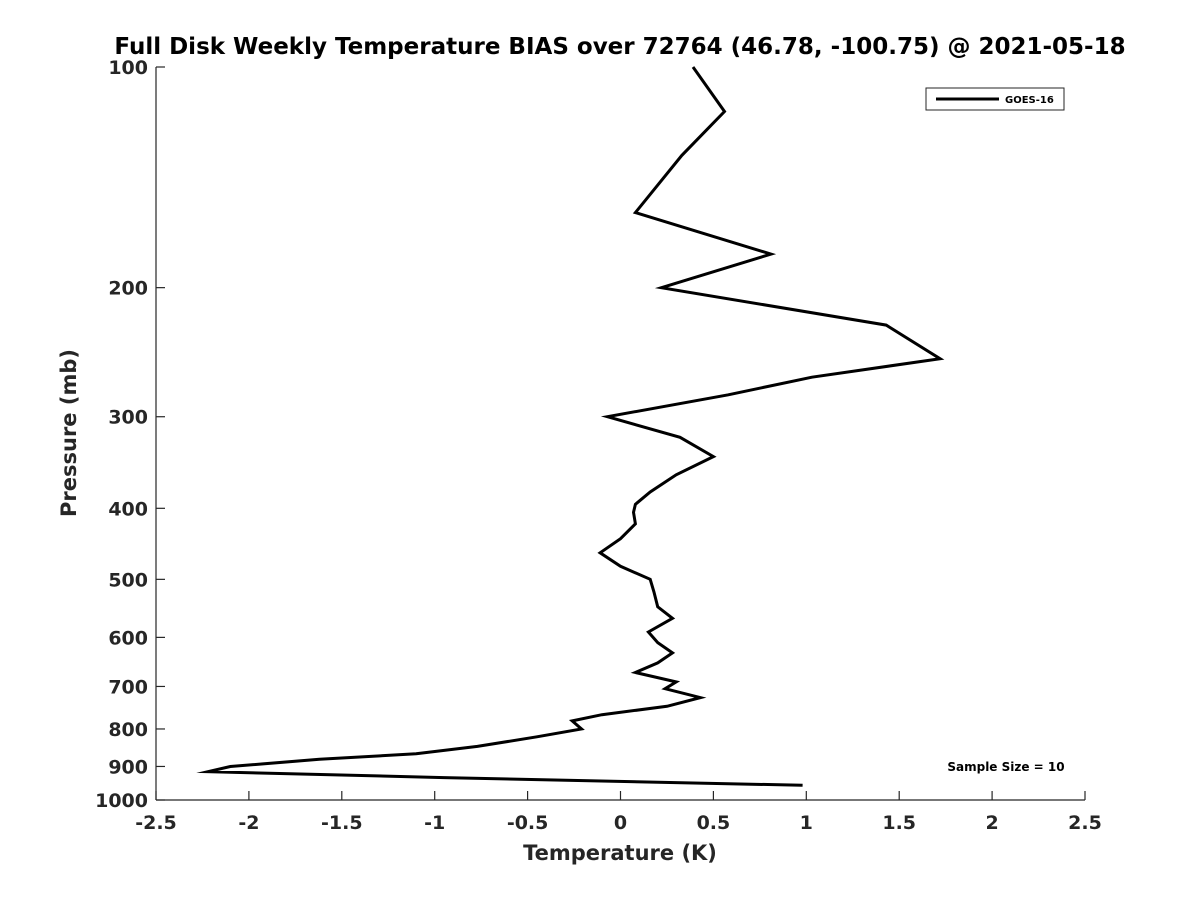 The height and width of the screenshot is (900, 1200). Describe the element at coordinates (248, 823) in the screenshot. I see `x-tick-label: -2` at that location.